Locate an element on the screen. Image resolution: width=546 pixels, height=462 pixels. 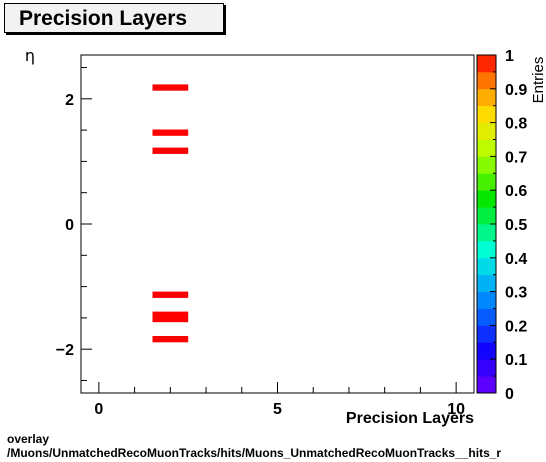
y-axis-label: η is located at coordinates (30, 55).